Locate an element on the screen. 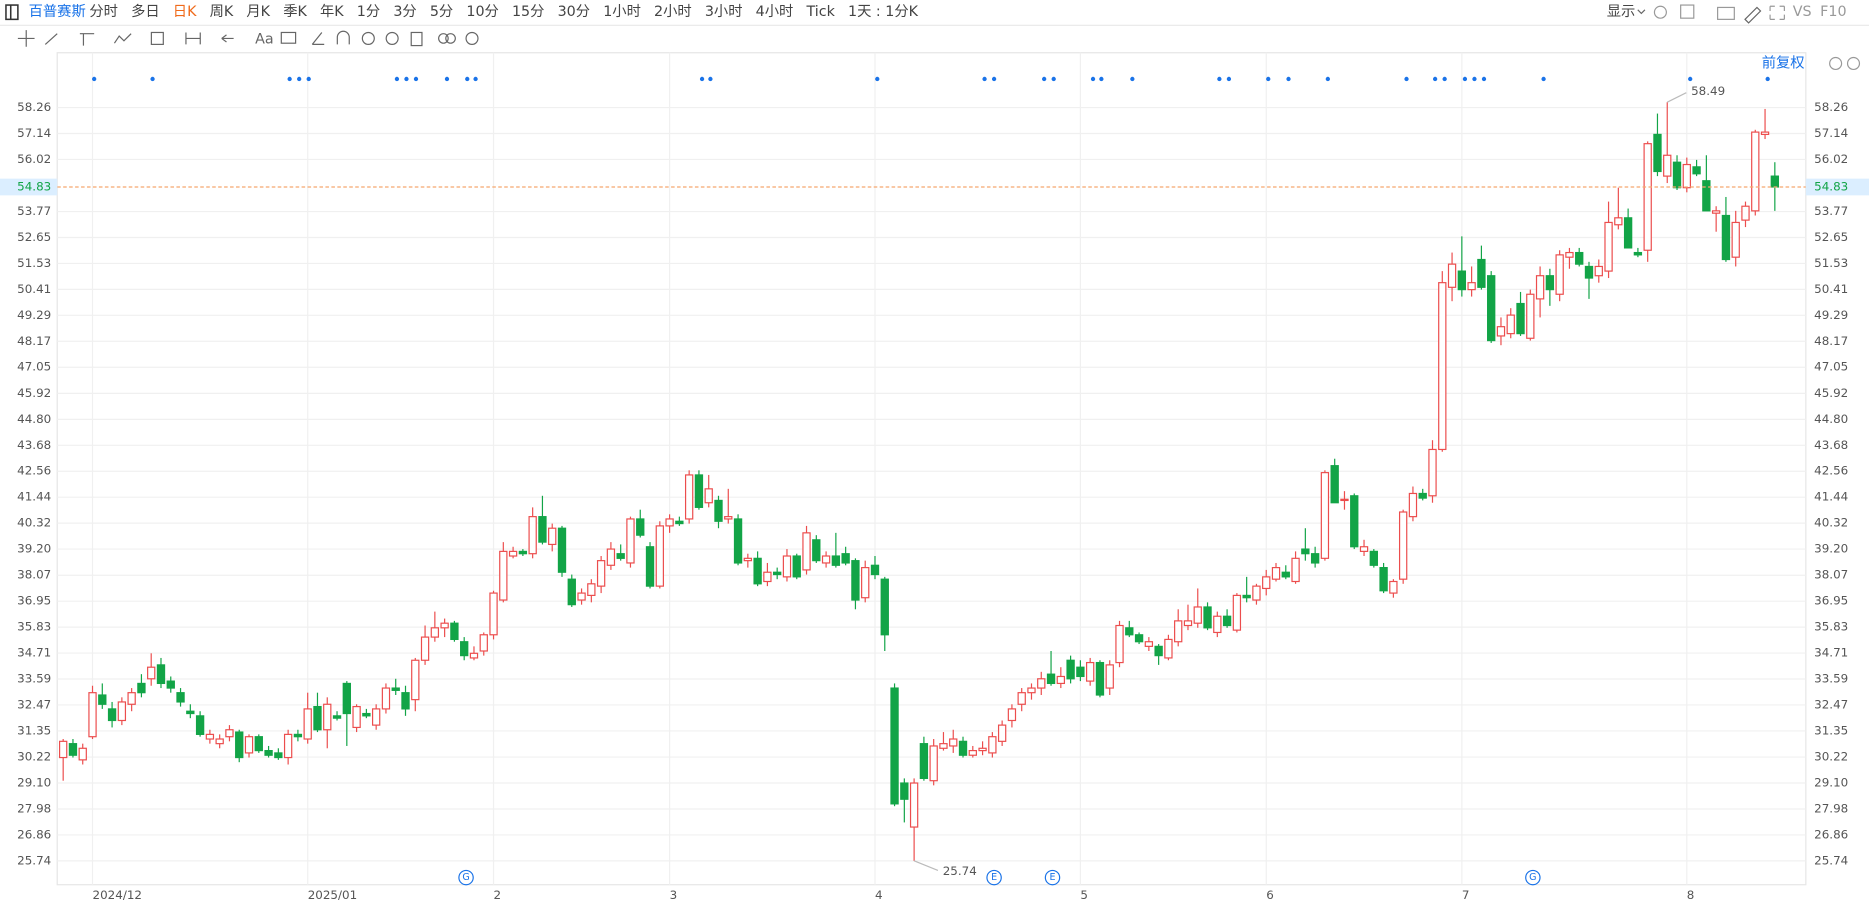 This screenshot has width=1869, height=916. draw-icon is located at coordinates (1753, 15).